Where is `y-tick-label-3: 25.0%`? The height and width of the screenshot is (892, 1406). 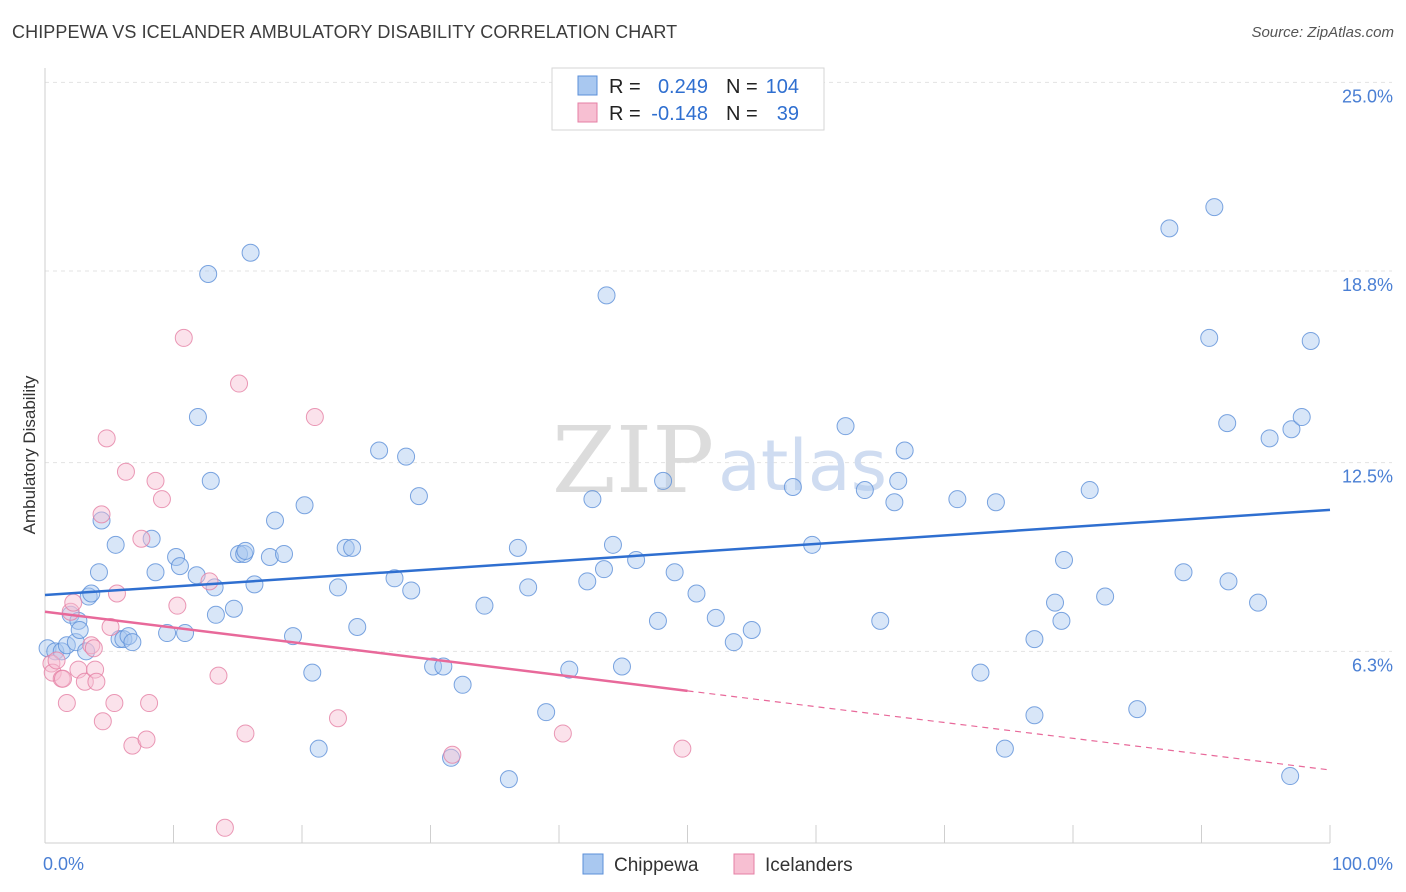
y-tick-label-3: 25.0% is located at coordinates (1367, 96).